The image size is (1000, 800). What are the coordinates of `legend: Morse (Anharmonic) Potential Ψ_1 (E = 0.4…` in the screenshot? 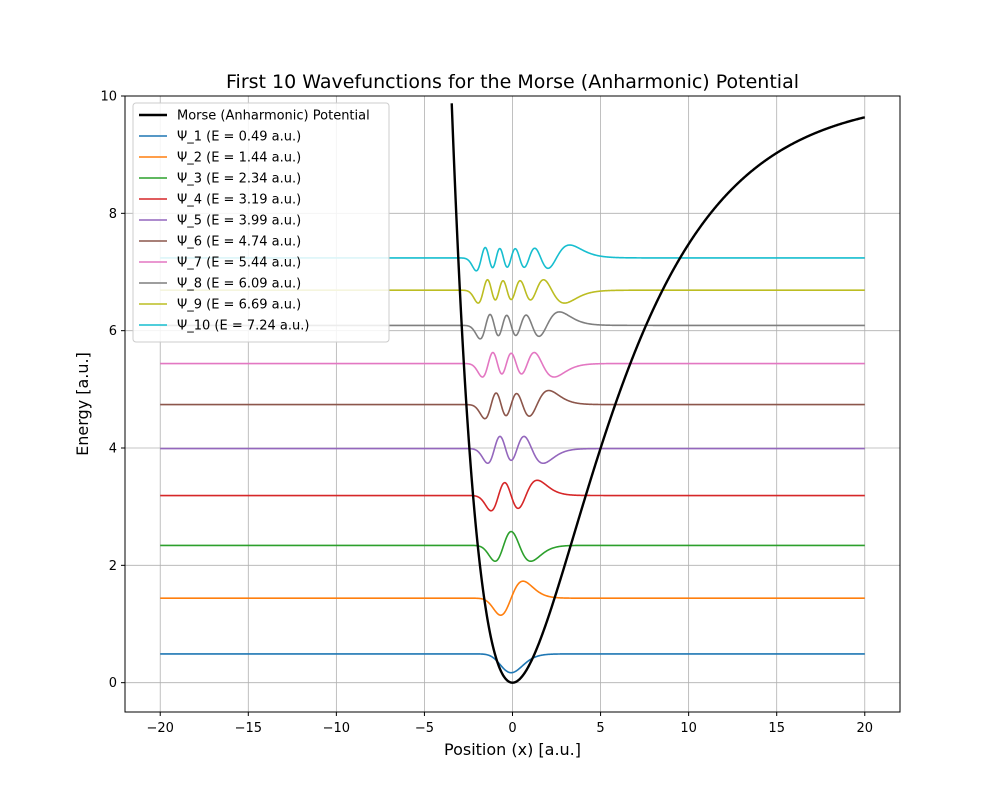 It's located at (261, 222).